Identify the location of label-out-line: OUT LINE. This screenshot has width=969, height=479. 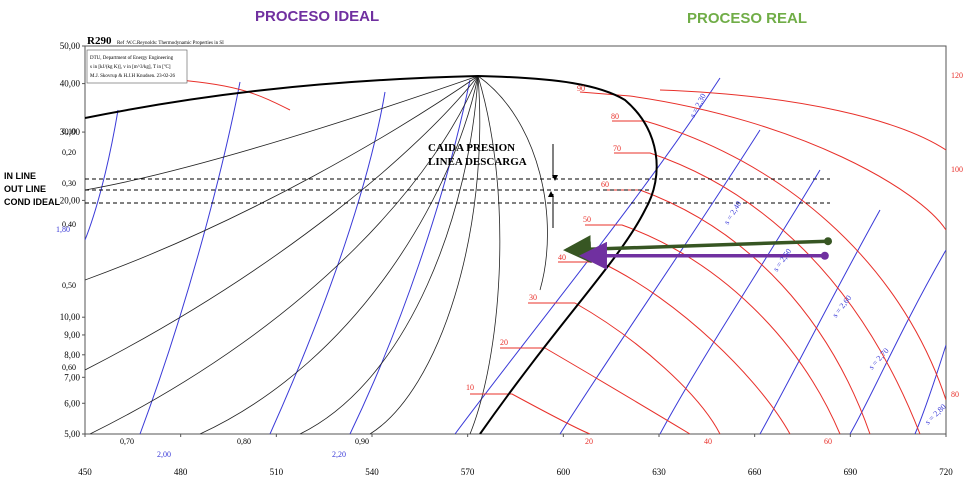
(25, 189).